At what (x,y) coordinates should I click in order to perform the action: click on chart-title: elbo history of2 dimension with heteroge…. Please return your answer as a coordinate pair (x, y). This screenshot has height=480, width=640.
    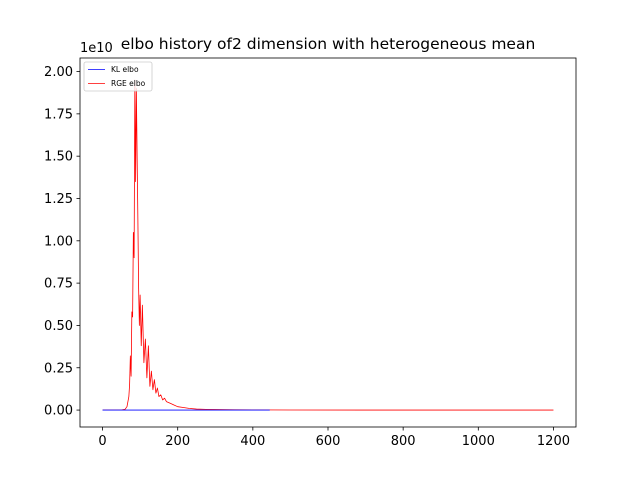
    Looking at the image, I should click on (328, 44).